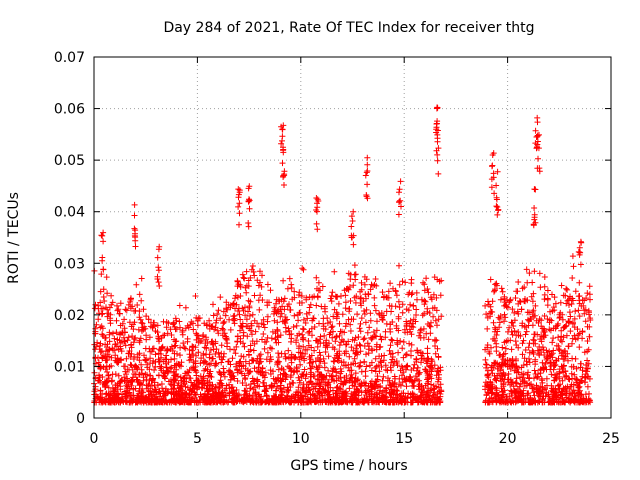 The image size is (640, 480). I want to click on x-tick-label: 0, so click(94, 439).